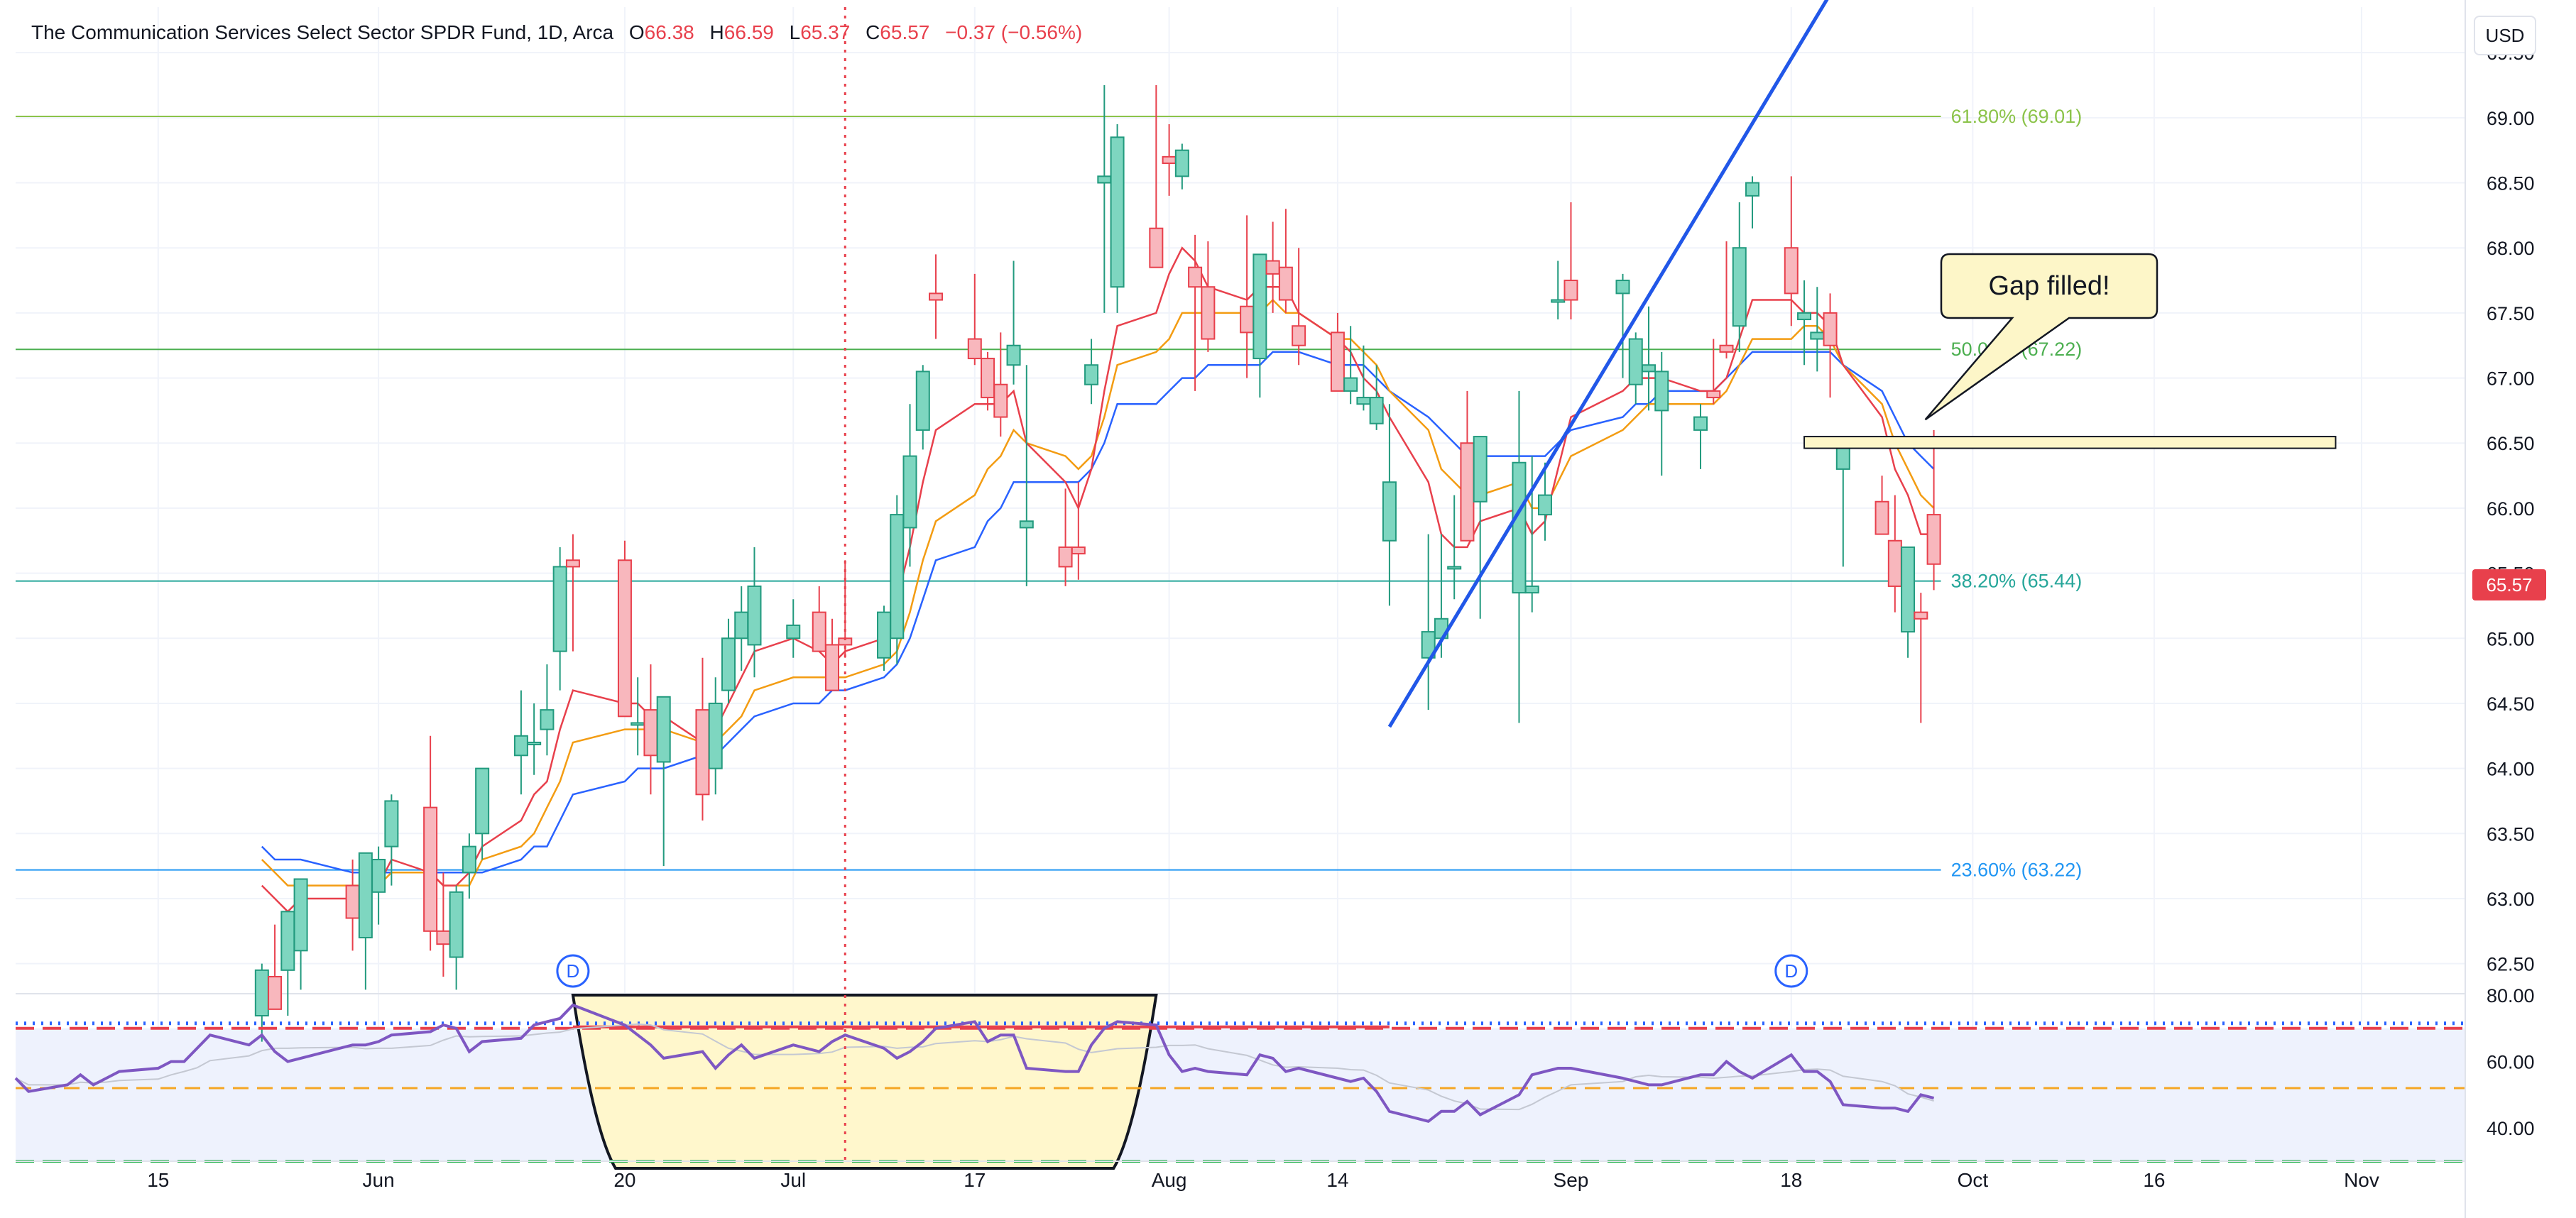 The width and height of the screenshot is (2576, 1218). Describe the element at coordinates (864, 1082) in the screenshot. I see `rsi-highlight-zone` at that location.